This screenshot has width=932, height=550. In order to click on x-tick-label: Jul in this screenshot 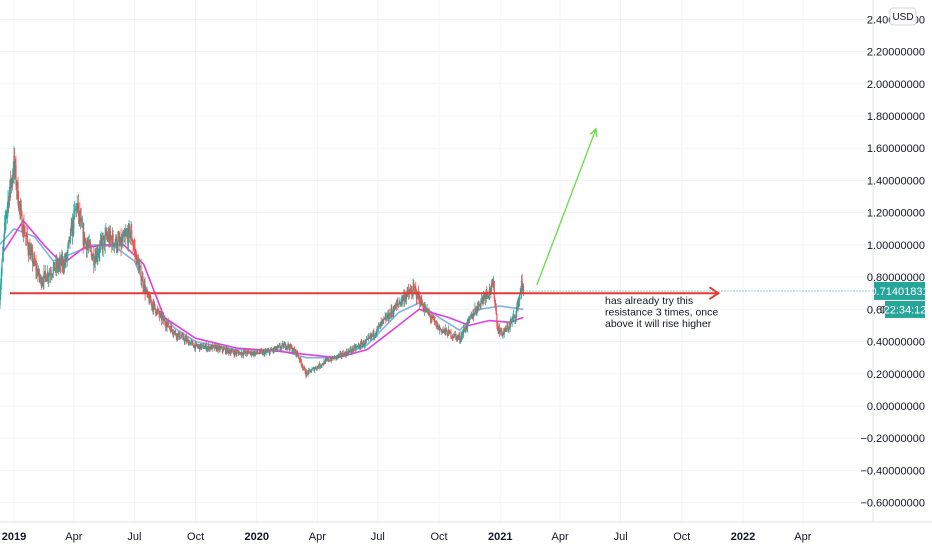, I will do `click(134, 537)`.